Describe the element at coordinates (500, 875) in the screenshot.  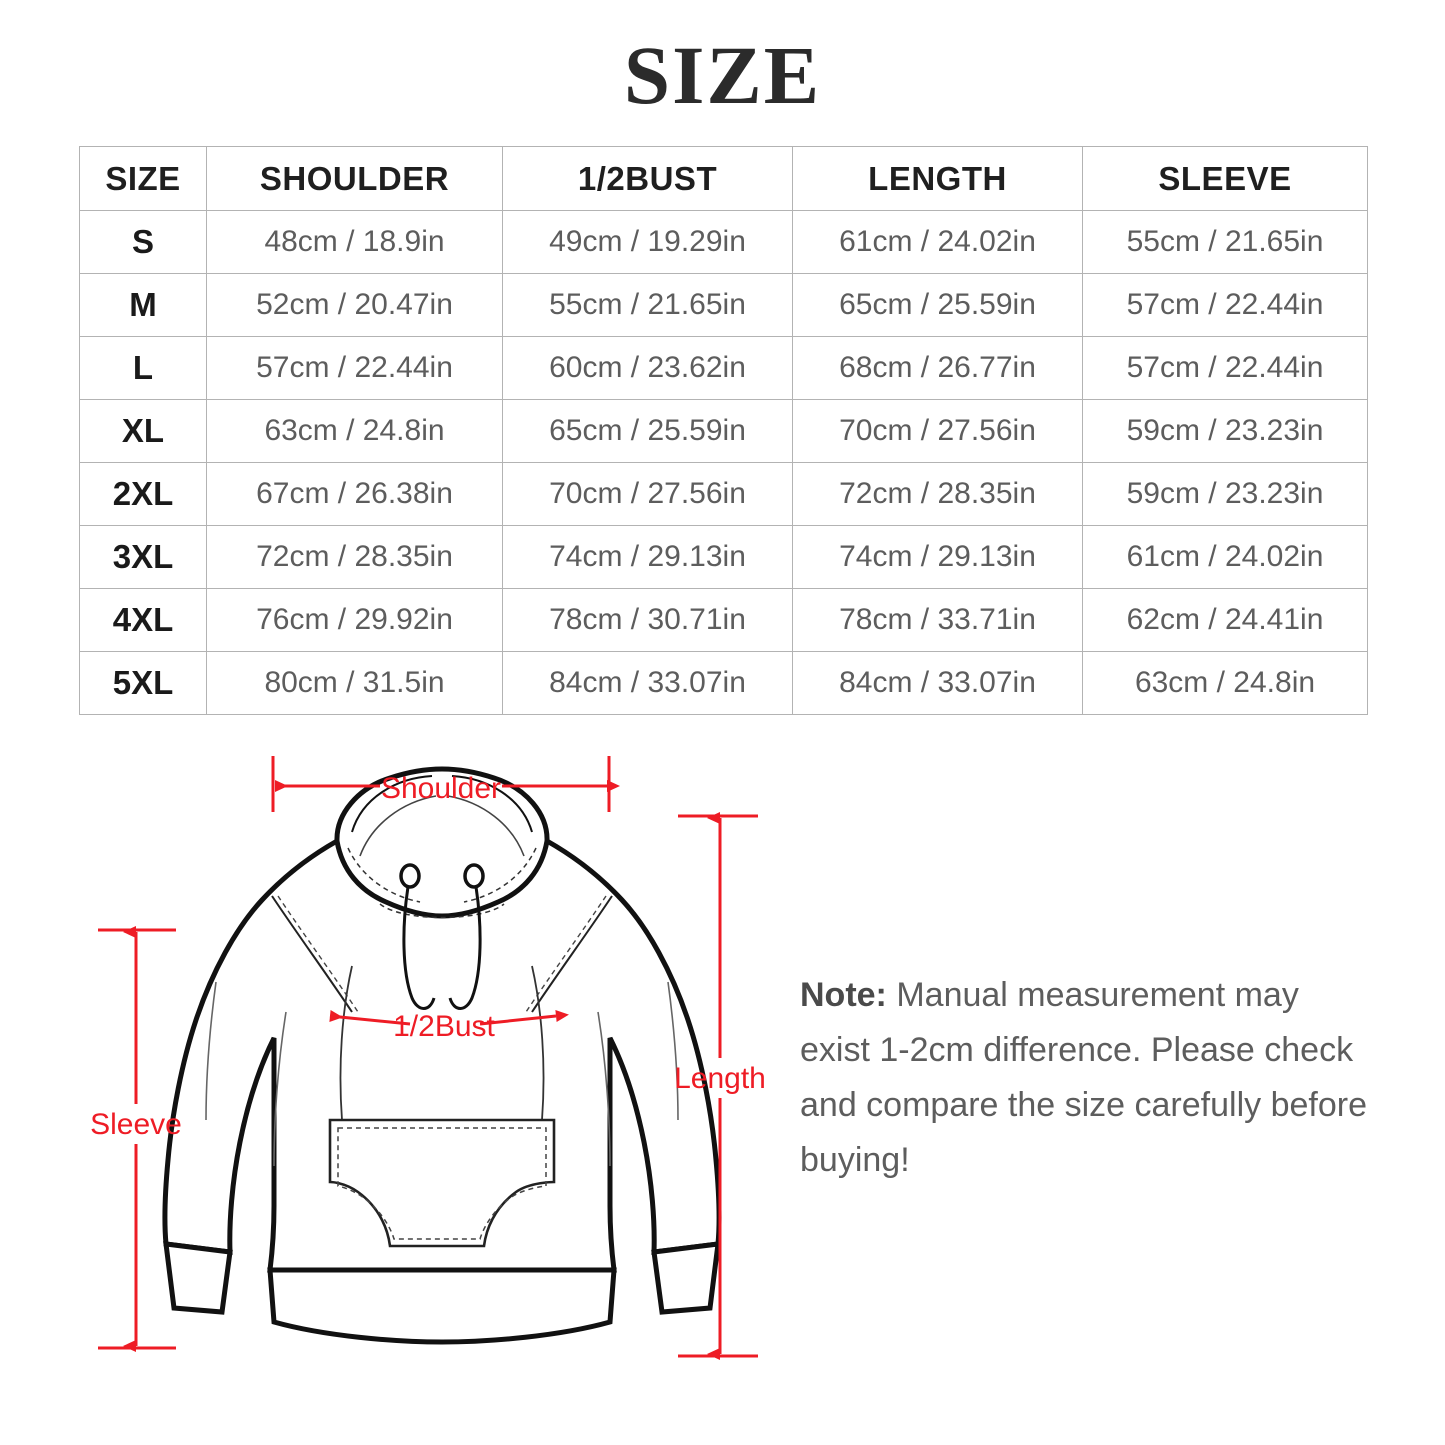
I see `collar-stitch-right` at that location.